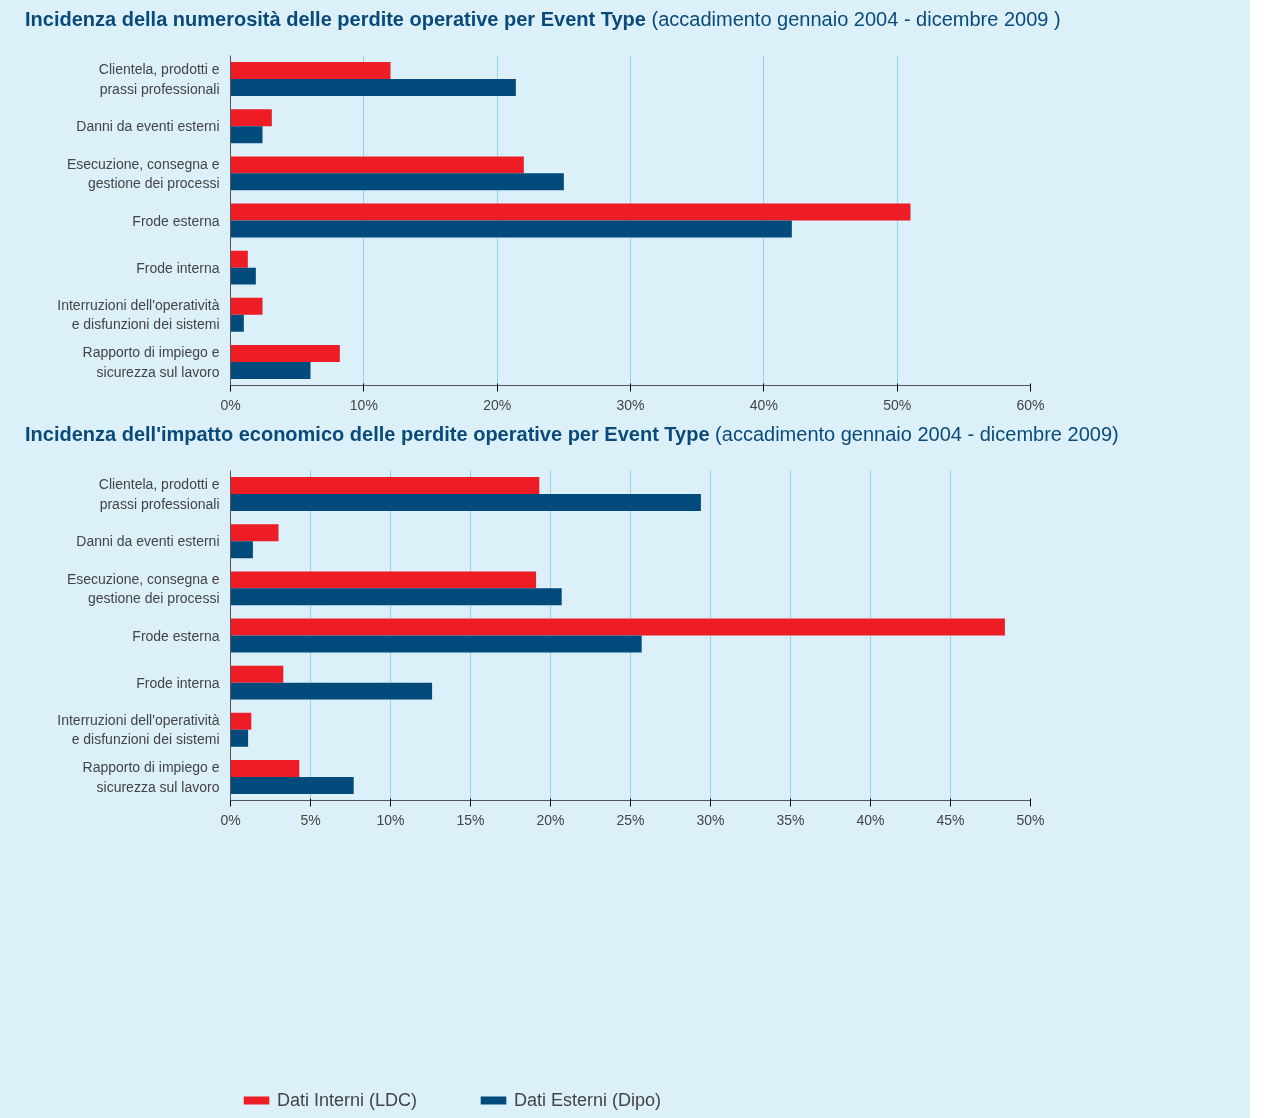  Describe the element at coordinates (347, 1100) in the screenshot. I see `legend-label: Dati Interni (LDC)` at that location.